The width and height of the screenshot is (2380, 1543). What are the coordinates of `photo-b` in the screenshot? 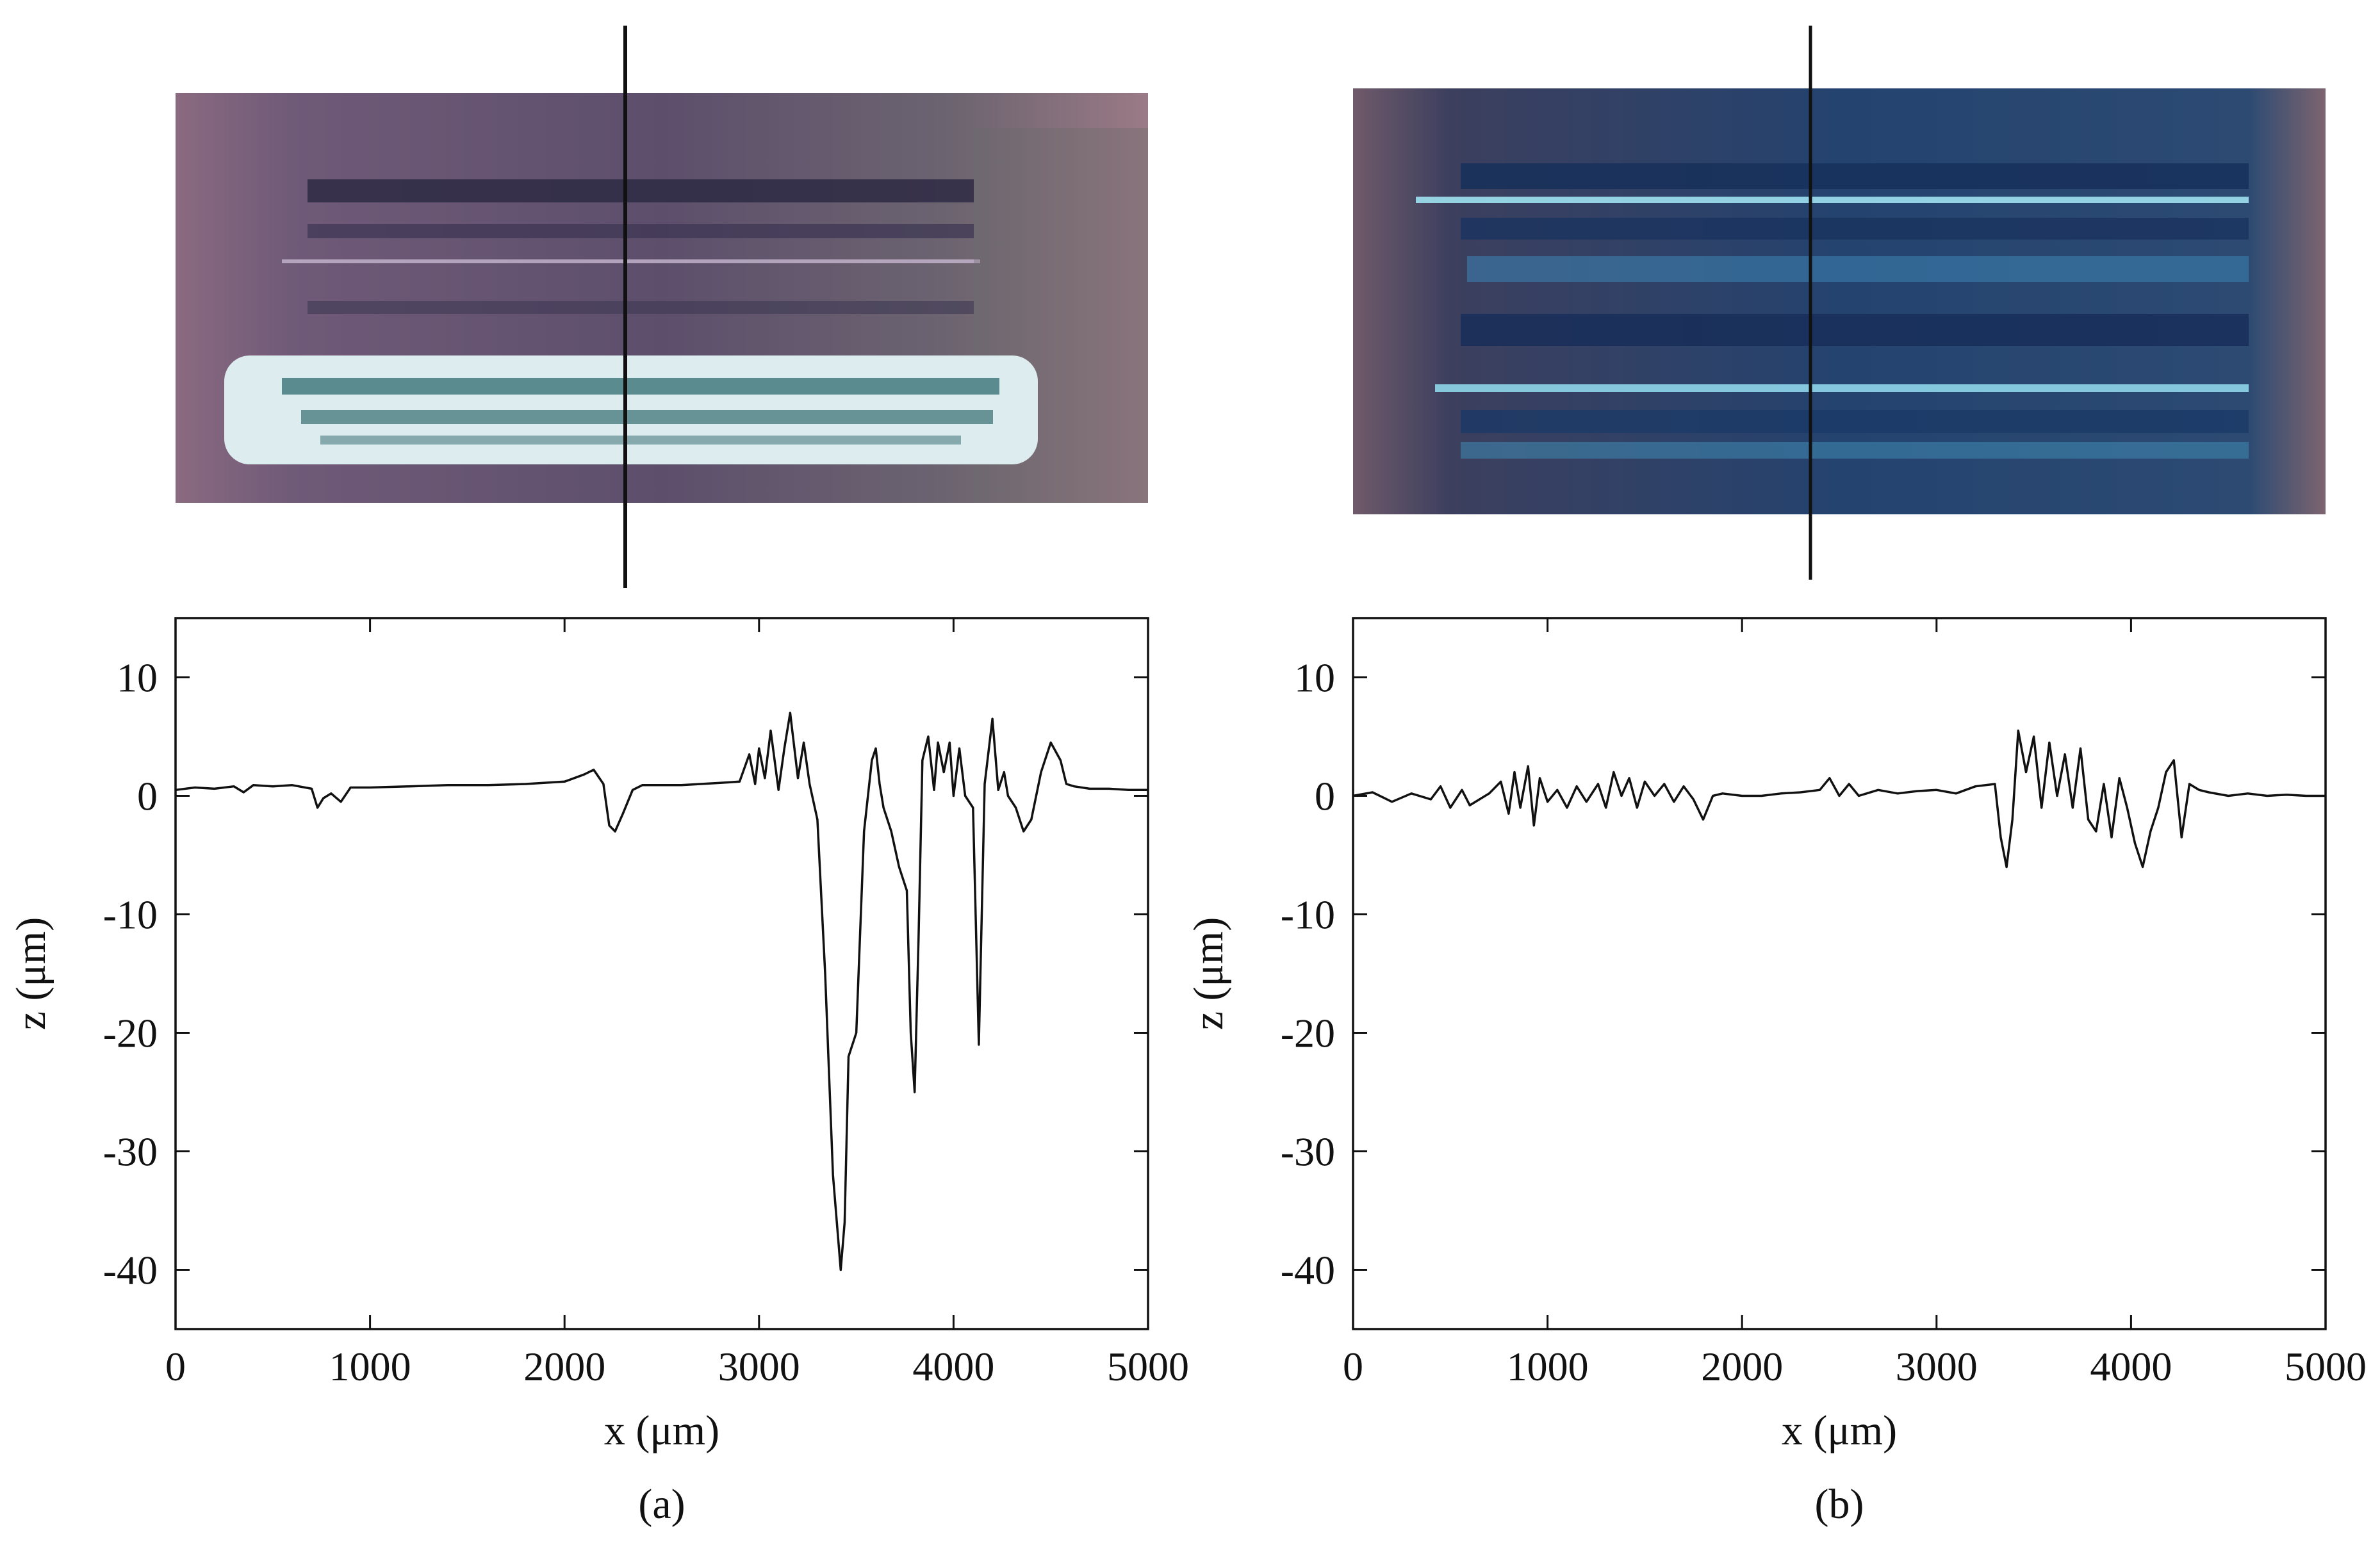 It's located at (1839, 301).